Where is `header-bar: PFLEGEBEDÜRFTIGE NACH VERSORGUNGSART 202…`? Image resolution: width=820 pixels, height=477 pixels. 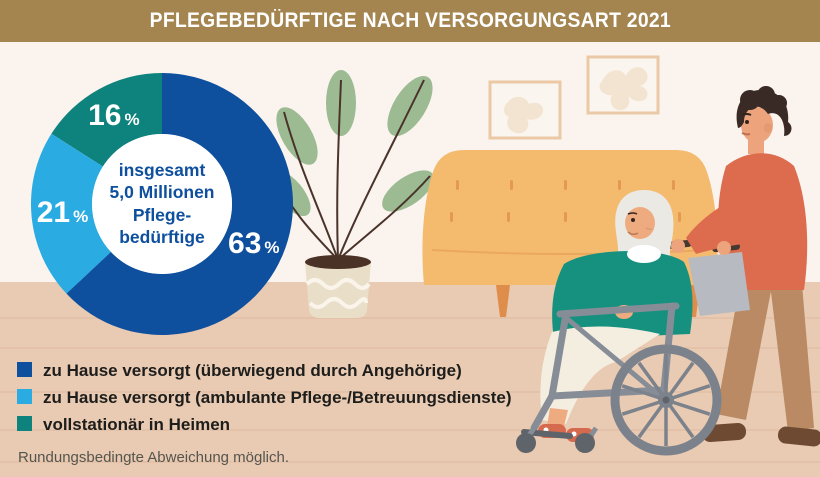
header-bar: PFLEGEBEDÜRFTIGE NACH VERSORGUNGSART 202… is located at coordinates (410, 21).